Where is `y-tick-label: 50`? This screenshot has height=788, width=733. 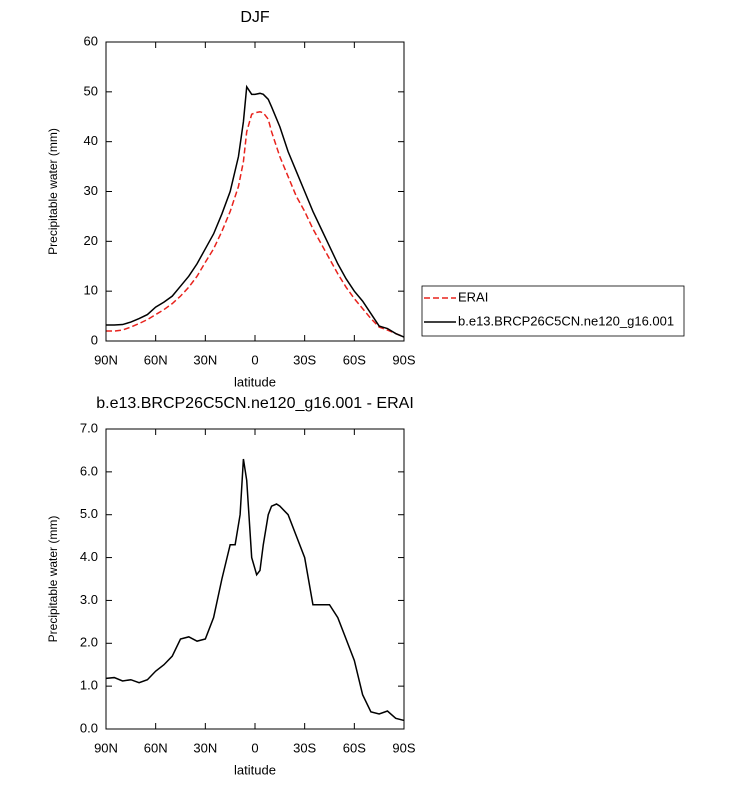
y-tick-label: 50 is located at coordinates (91, 90).